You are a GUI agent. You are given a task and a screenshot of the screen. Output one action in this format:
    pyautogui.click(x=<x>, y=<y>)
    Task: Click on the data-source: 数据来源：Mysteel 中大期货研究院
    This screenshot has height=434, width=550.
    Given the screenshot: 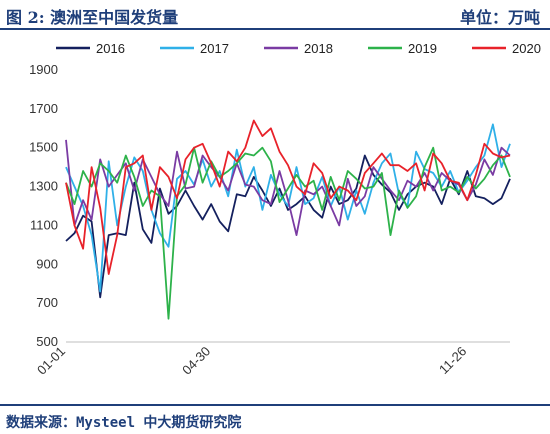 What is the action you would take?
    pyautogui.click(x=124, y=423)
    